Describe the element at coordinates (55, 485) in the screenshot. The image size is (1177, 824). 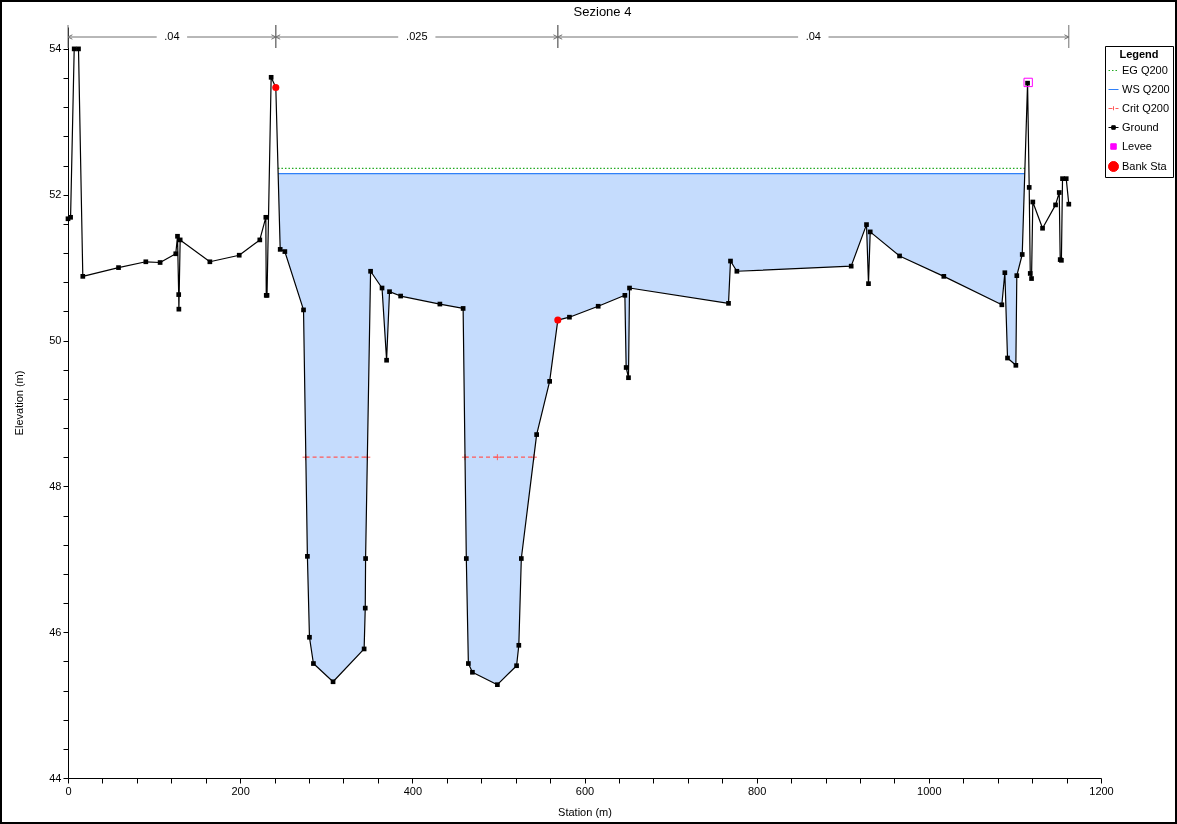
I see `y-tick-label: 48` at that location.